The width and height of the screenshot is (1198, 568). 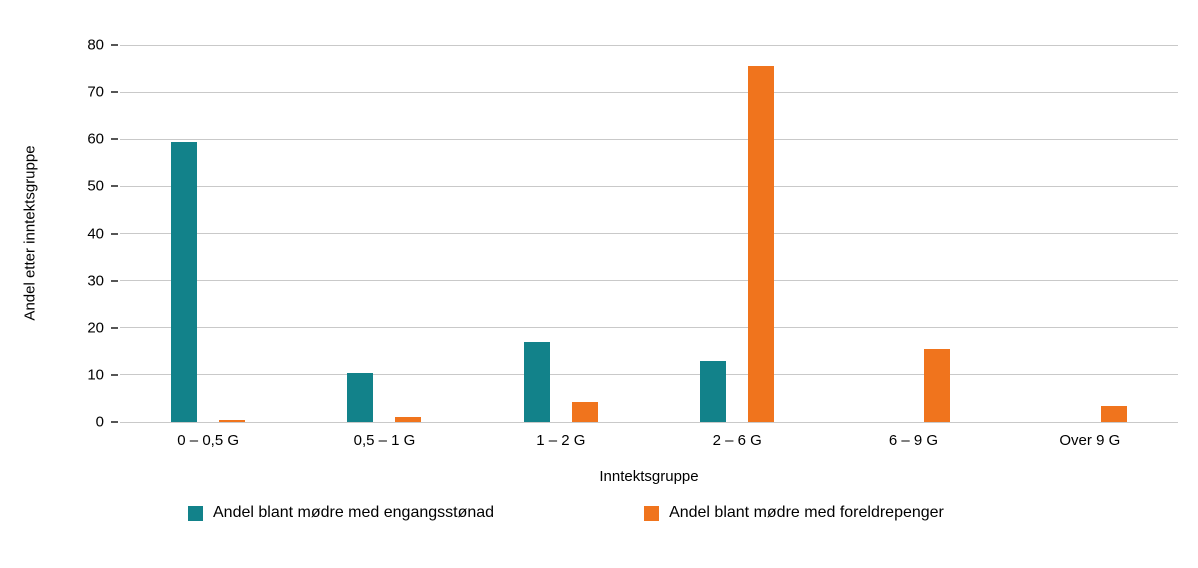 What do you see at coordinates (806, 512) in the screenshot?
I see `legend-label-foreldrepenger: Andel blant mødre med foreldrepenger` at bounding box center [806, 512].